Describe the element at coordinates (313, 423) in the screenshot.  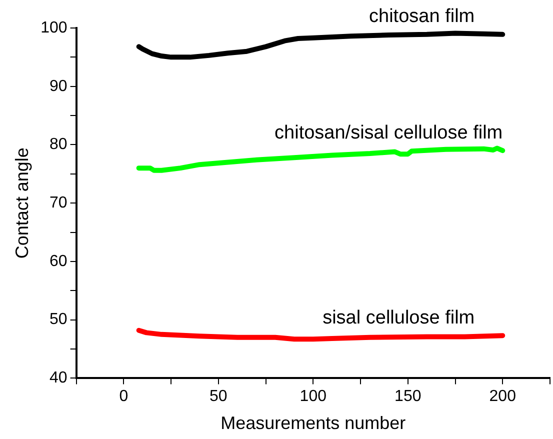
I see `x-axis-title: Measurements number` at that location.